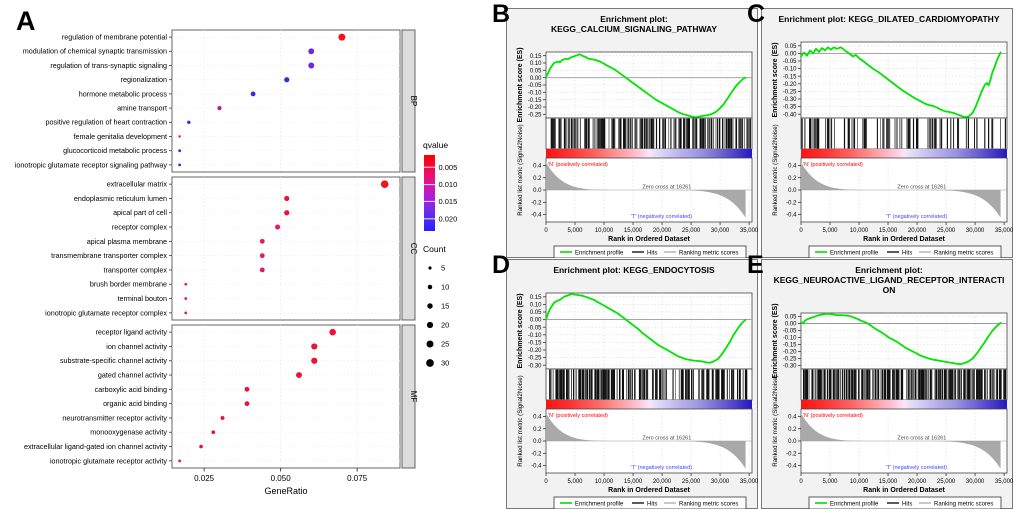 The width and height of the screenshot is (1020, 509). Describe the element at coordinates (204, 478) in the screenshot. I see `x-tick-label: 0.025` at that location.